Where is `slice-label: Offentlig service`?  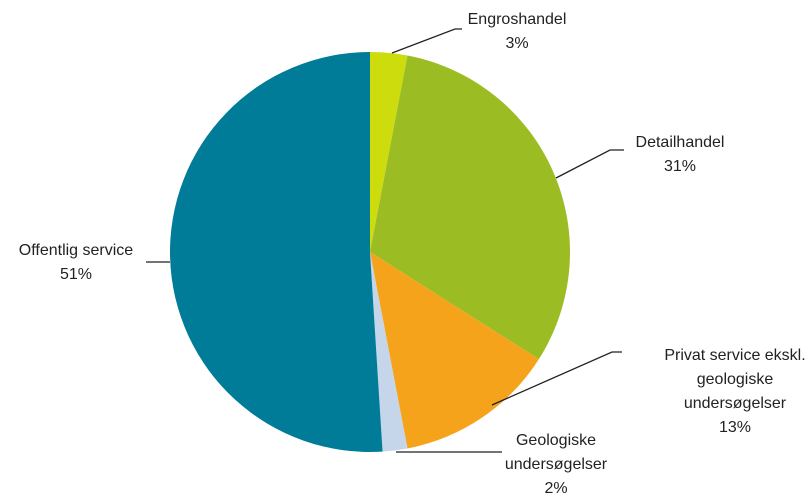 slice-label: Offentlig service is located at coordinates (76, 250).